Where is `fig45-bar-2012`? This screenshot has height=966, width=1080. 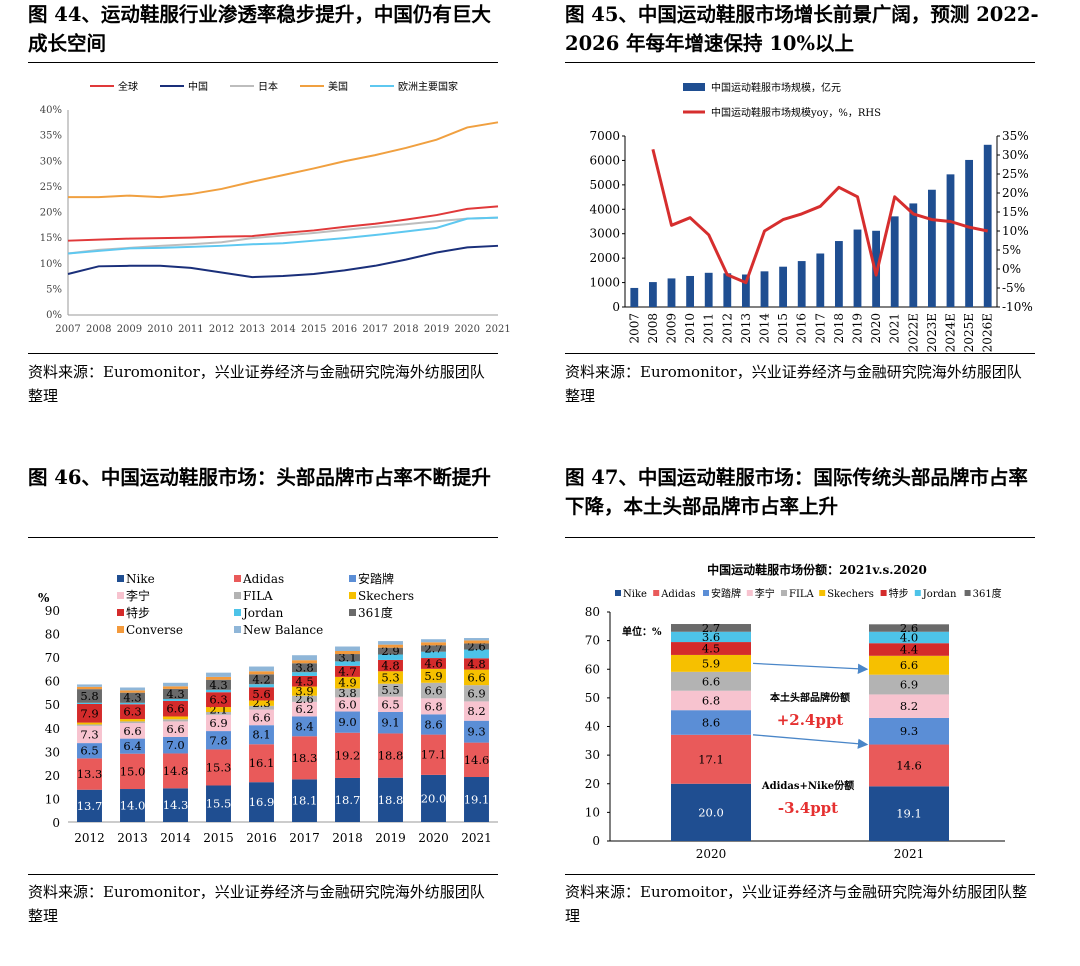 fig45-bar-2012 is located at coordinates (727, 290).